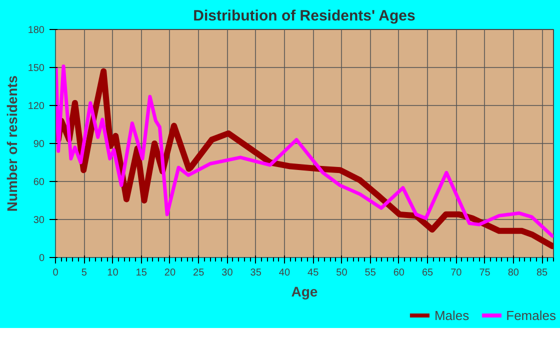 The height and width of the screenshot is (353, 560). I want to click on y-tick-label: 0, so click(41, 258).